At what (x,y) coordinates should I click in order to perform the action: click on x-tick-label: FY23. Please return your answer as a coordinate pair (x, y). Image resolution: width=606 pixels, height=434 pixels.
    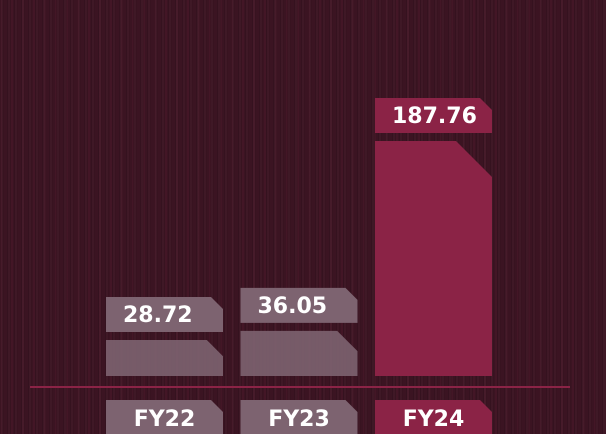
    Looking at the image, I should click on (299, 419).